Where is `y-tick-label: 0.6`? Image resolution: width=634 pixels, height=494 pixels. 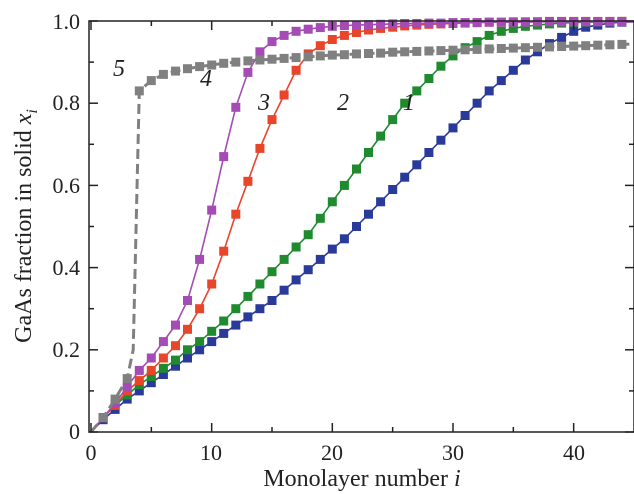 y-tick-label: 0.6 is located at coordinates (67, 185).